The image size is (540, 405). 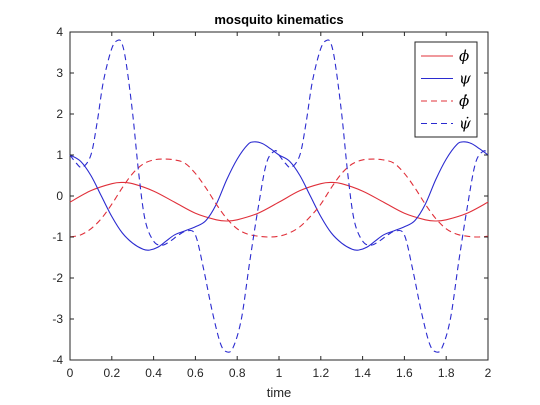 What do you see at coordinates (59, 155) in the screenshot?
I see `y-tick-label: 1` at bounding box center [59, 155].